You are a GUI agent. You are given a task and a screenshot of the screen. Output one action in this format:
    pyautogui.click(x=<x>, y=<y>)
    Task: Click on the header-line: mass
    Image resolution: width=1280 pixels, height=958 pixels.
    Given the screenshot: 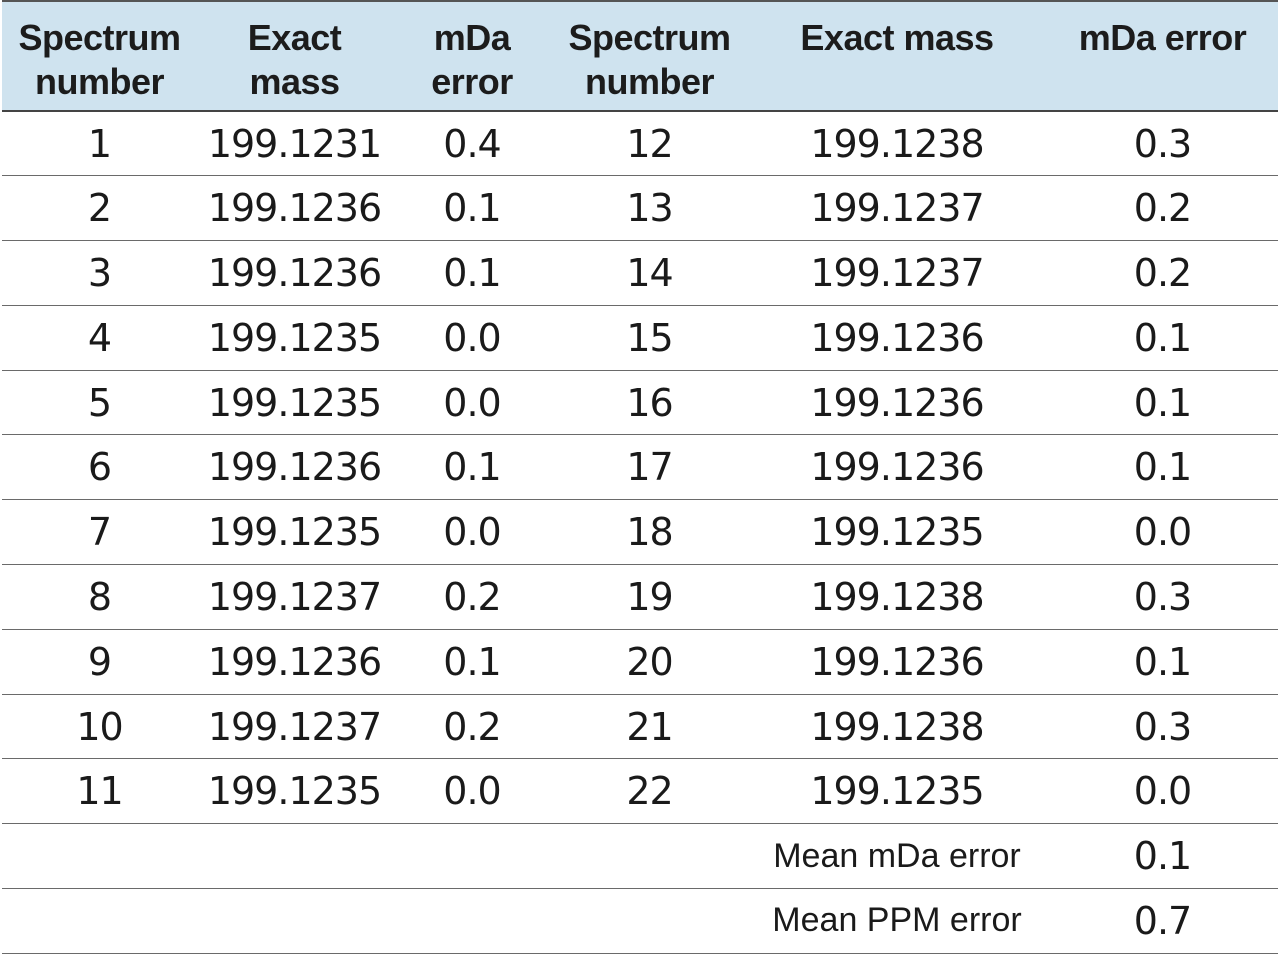 What is the action you would take?
    pyautogui.click(x=294, y=81)
    